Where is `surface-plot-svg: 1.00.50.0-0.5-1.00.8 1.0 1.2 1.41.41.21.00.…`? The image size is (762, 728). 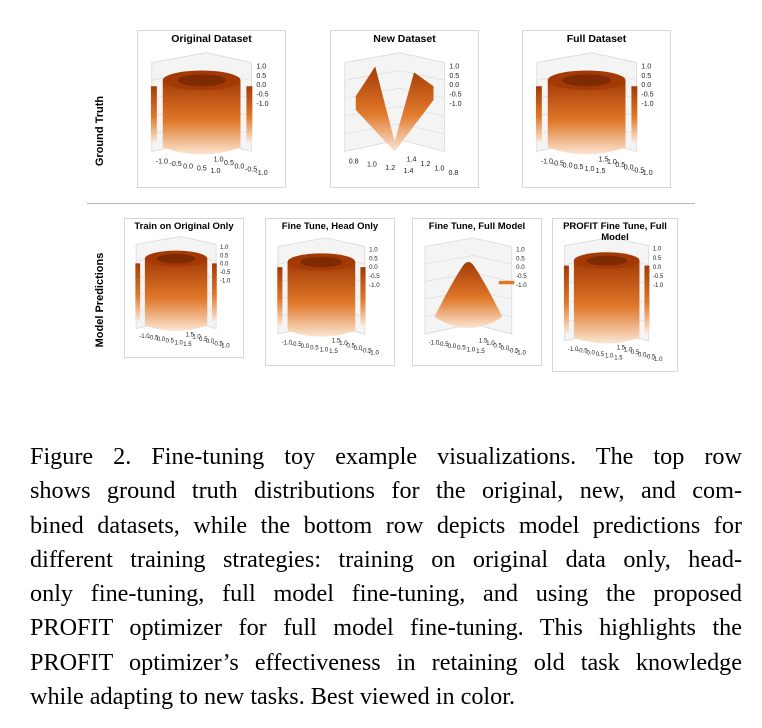
surface-plot-svg: 1.00.50.0-0.5-1.00.8 1.0 1.2 1.41.41.21.00.… is located at coordinates (403, 114).